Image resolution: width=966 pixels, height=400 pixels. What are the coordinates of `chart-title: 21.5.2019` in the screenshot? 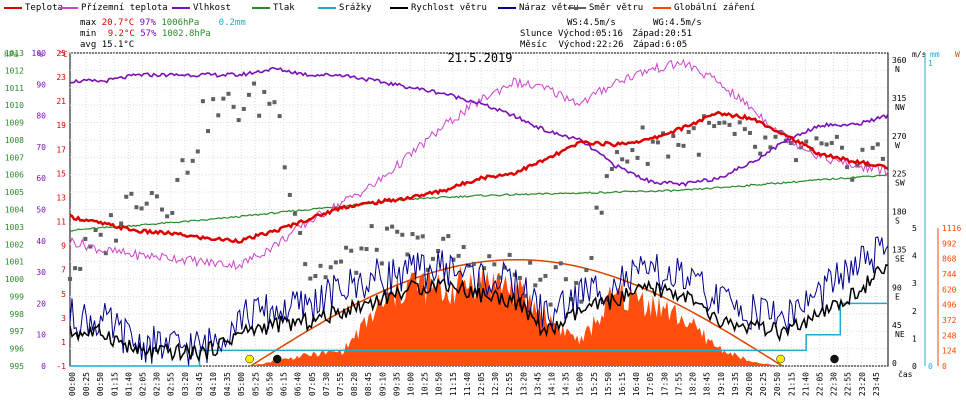 It's located at (479, 58).